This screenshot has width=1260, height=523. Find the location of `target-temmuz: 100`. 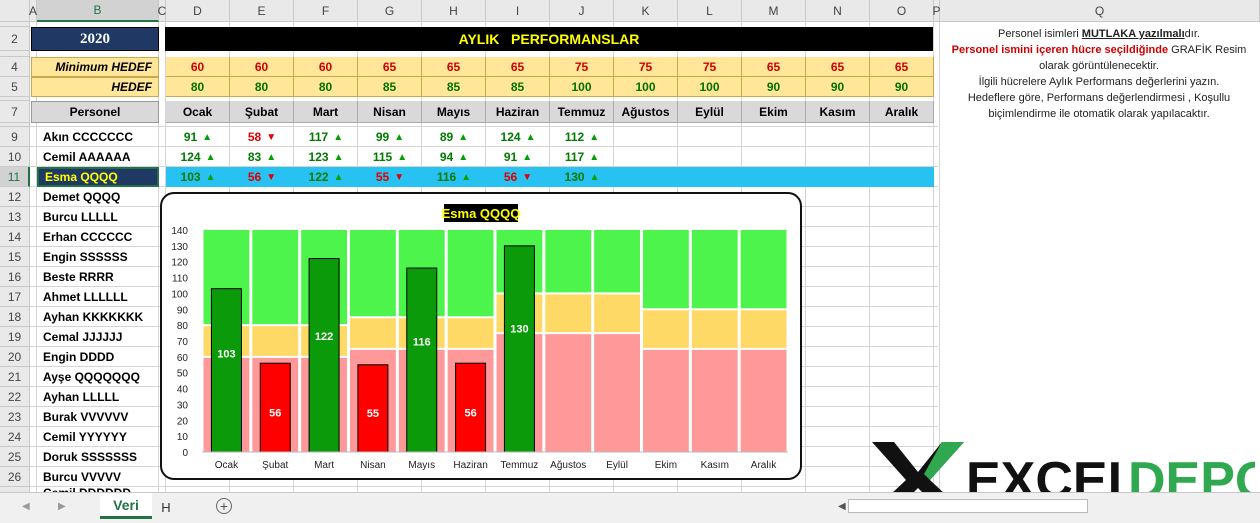

target-temmuz: 100 is located at coordinates (582, 87).